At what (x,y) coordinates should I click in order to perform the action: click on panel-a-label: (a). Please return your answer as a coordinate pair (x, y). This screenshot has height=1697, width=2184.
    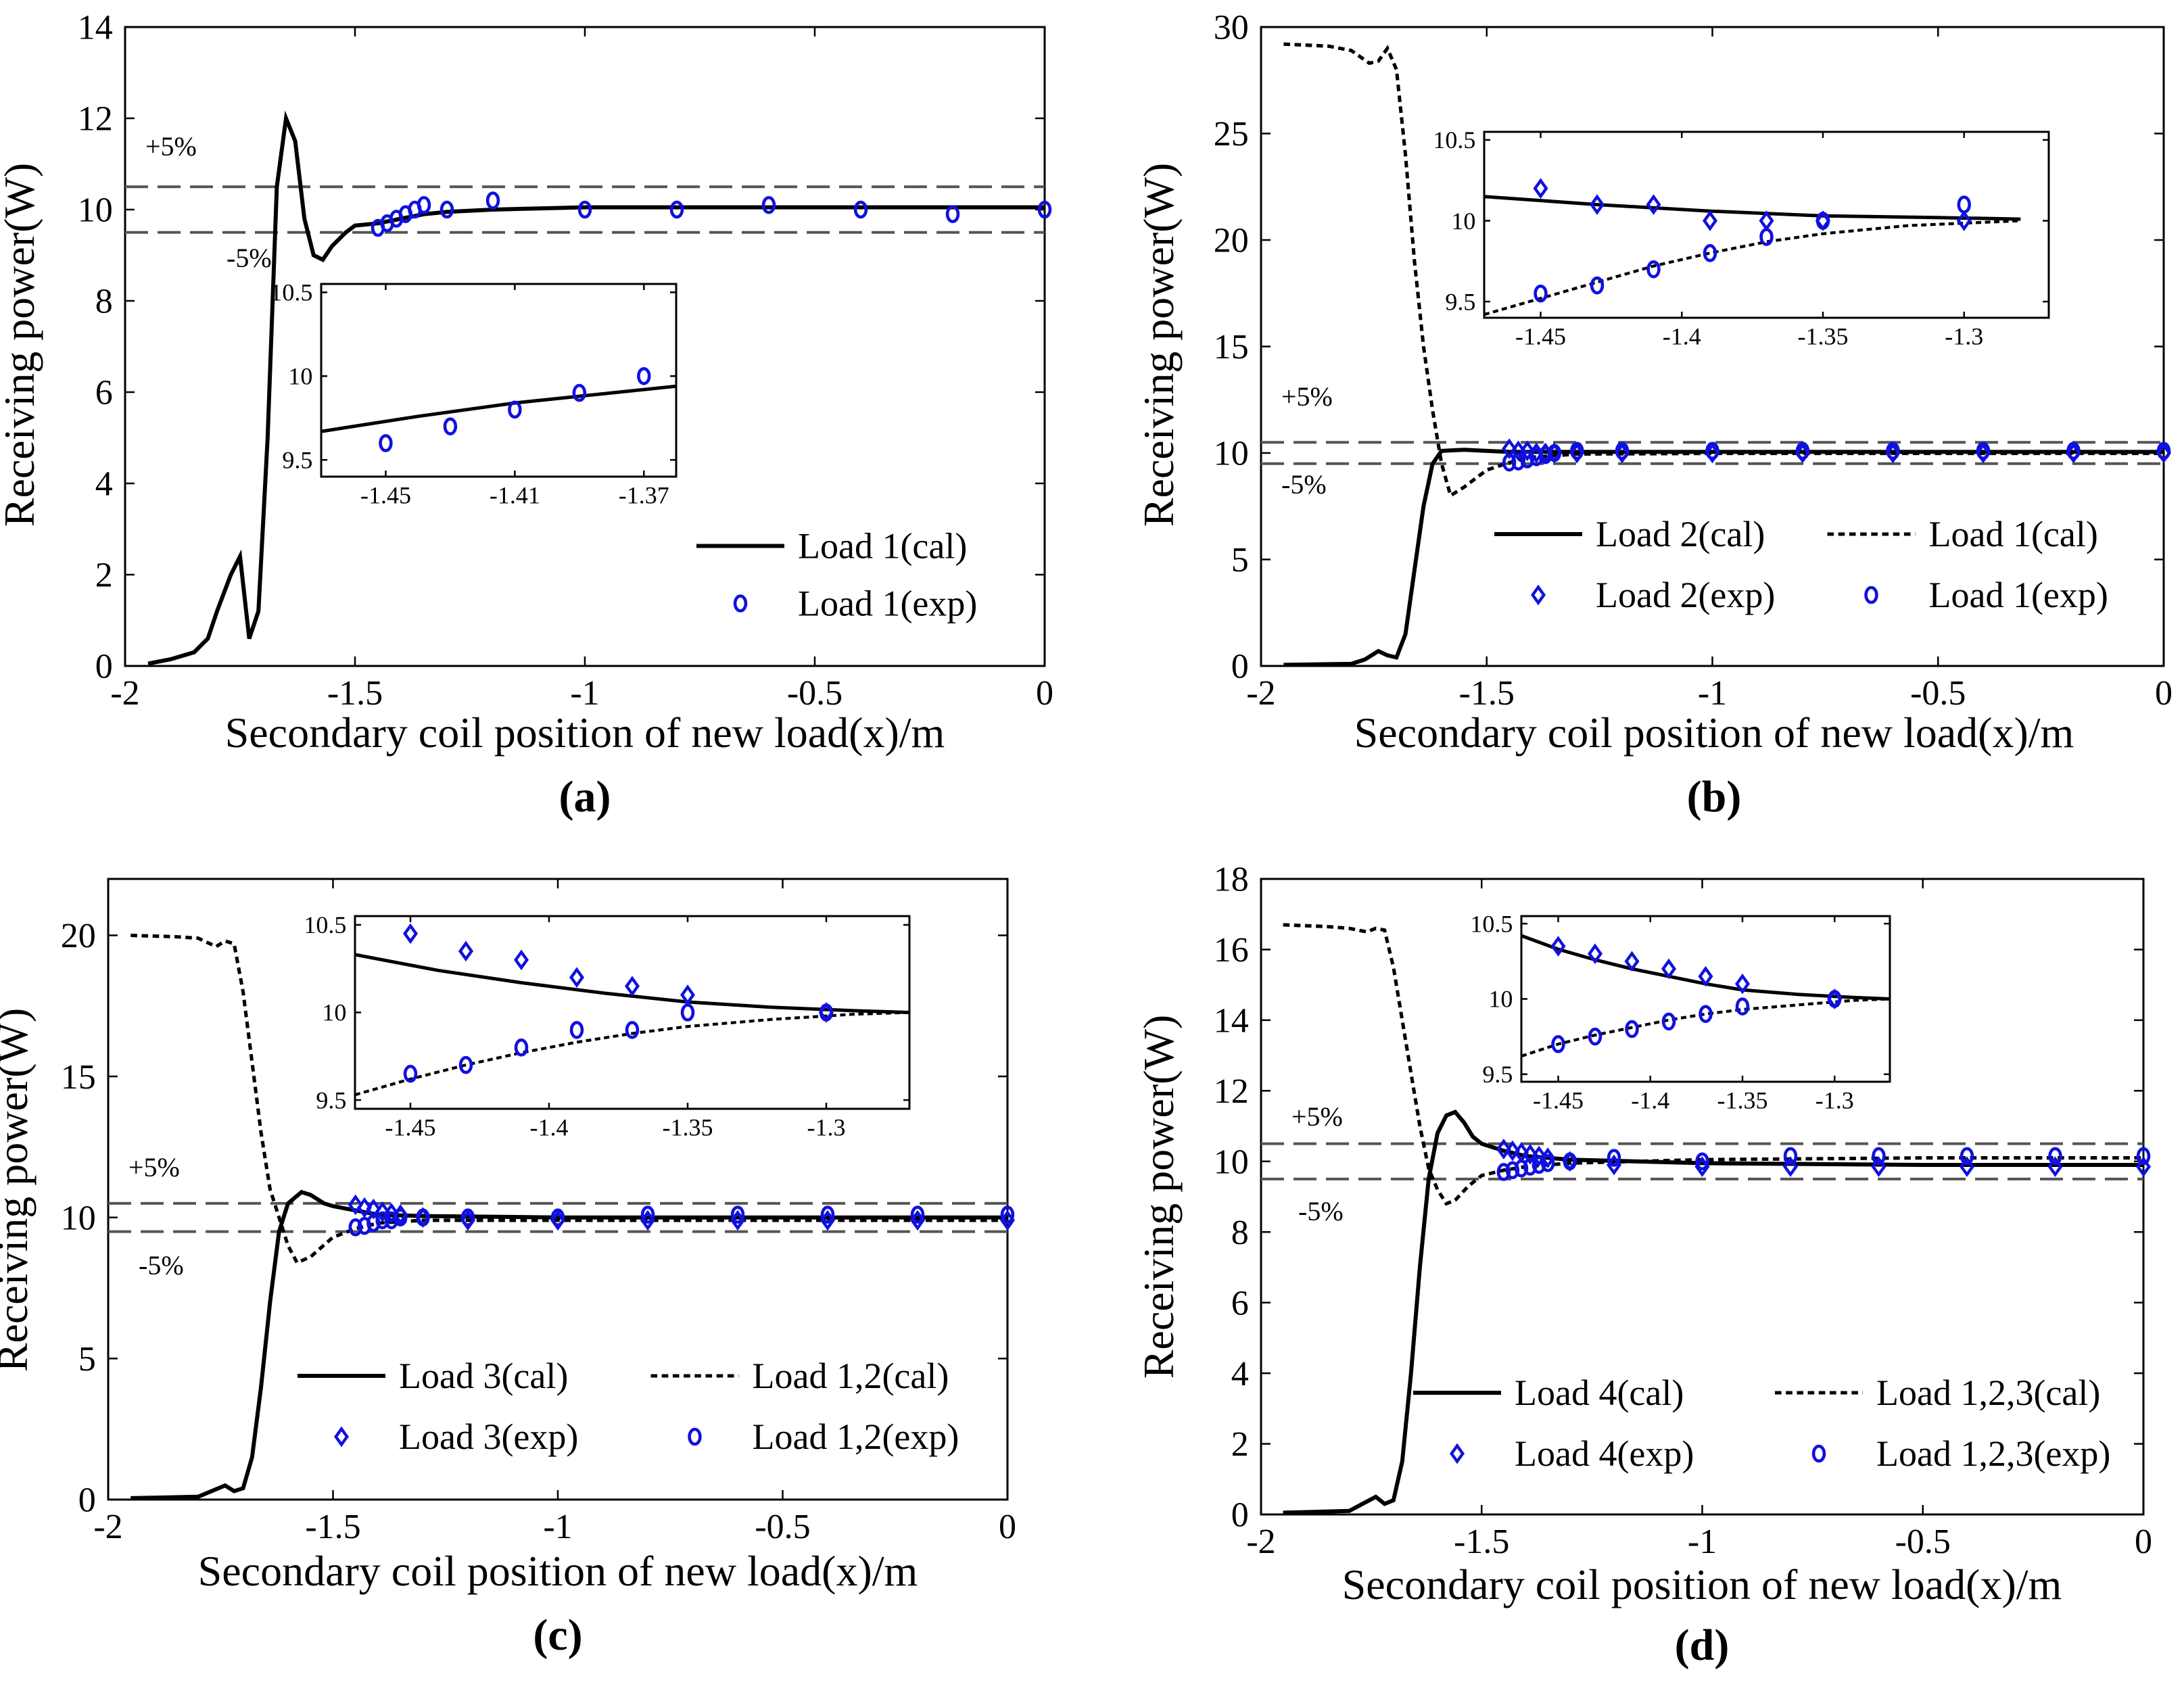
    Looking at the image, I should click on (585, 796).